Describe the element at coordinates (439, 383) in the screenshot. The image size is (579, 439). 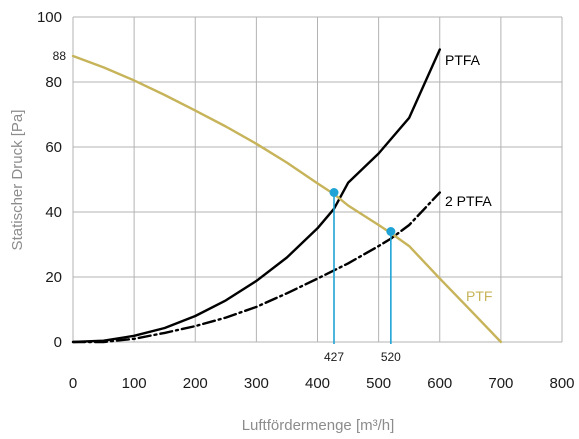
I see `x-tick-label: 600` at that location.